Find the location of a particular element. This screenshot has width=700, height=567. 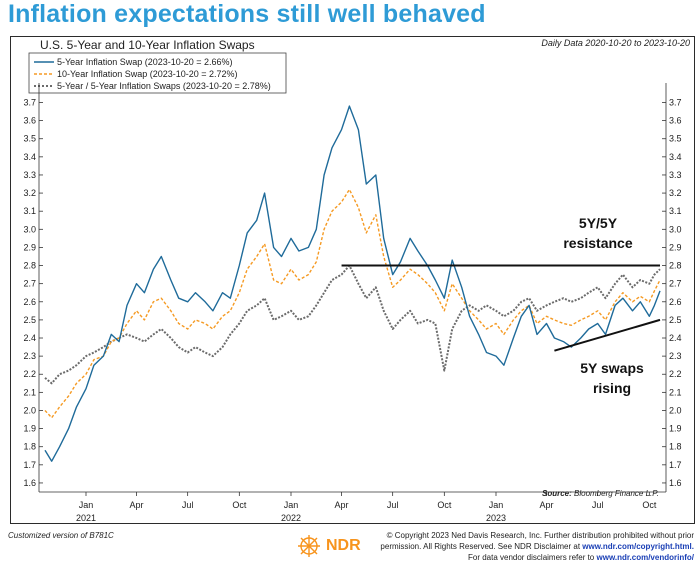

copyright-line-3-text: For data vendor disclaimers refer to is located at coordinates (531, 557).